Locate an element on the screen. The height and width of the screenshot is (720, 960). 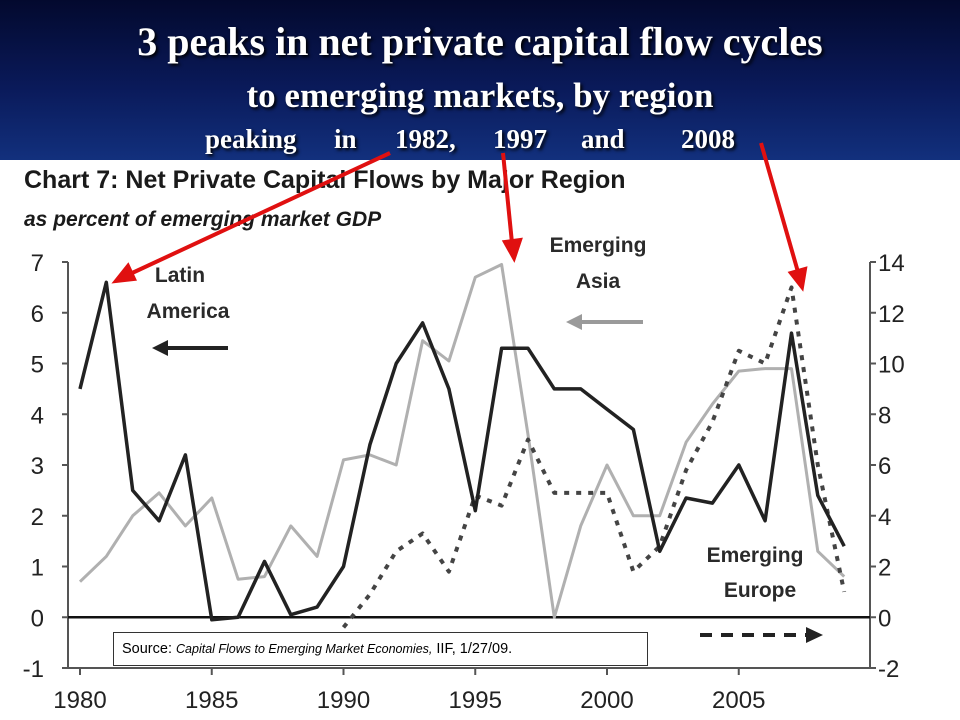
subtitle-in: in is located at coordinates (345, 139).